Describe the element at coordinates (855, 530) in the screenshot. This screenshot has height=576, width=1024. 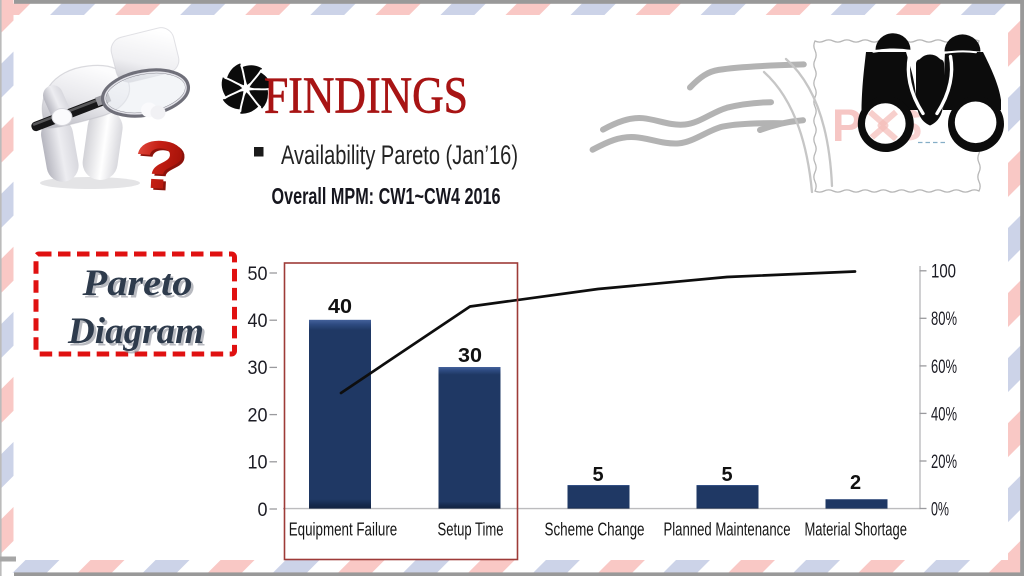
I see `svg-text: Material Shortage` at that location.